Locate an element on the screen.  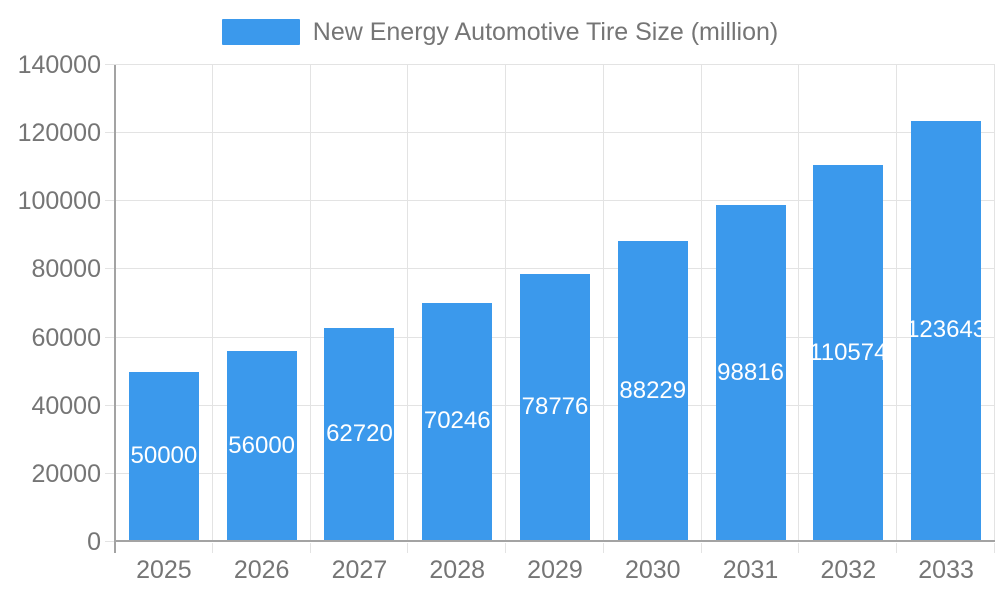
y-axis-label: 80000 is located at coordinates (66, 269).